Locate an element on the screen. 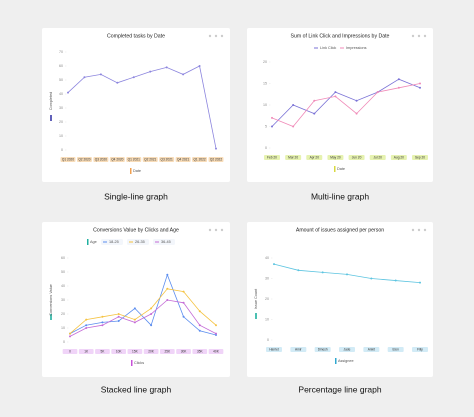  x-tick-label: 0 is located at coordinates (70, 352).